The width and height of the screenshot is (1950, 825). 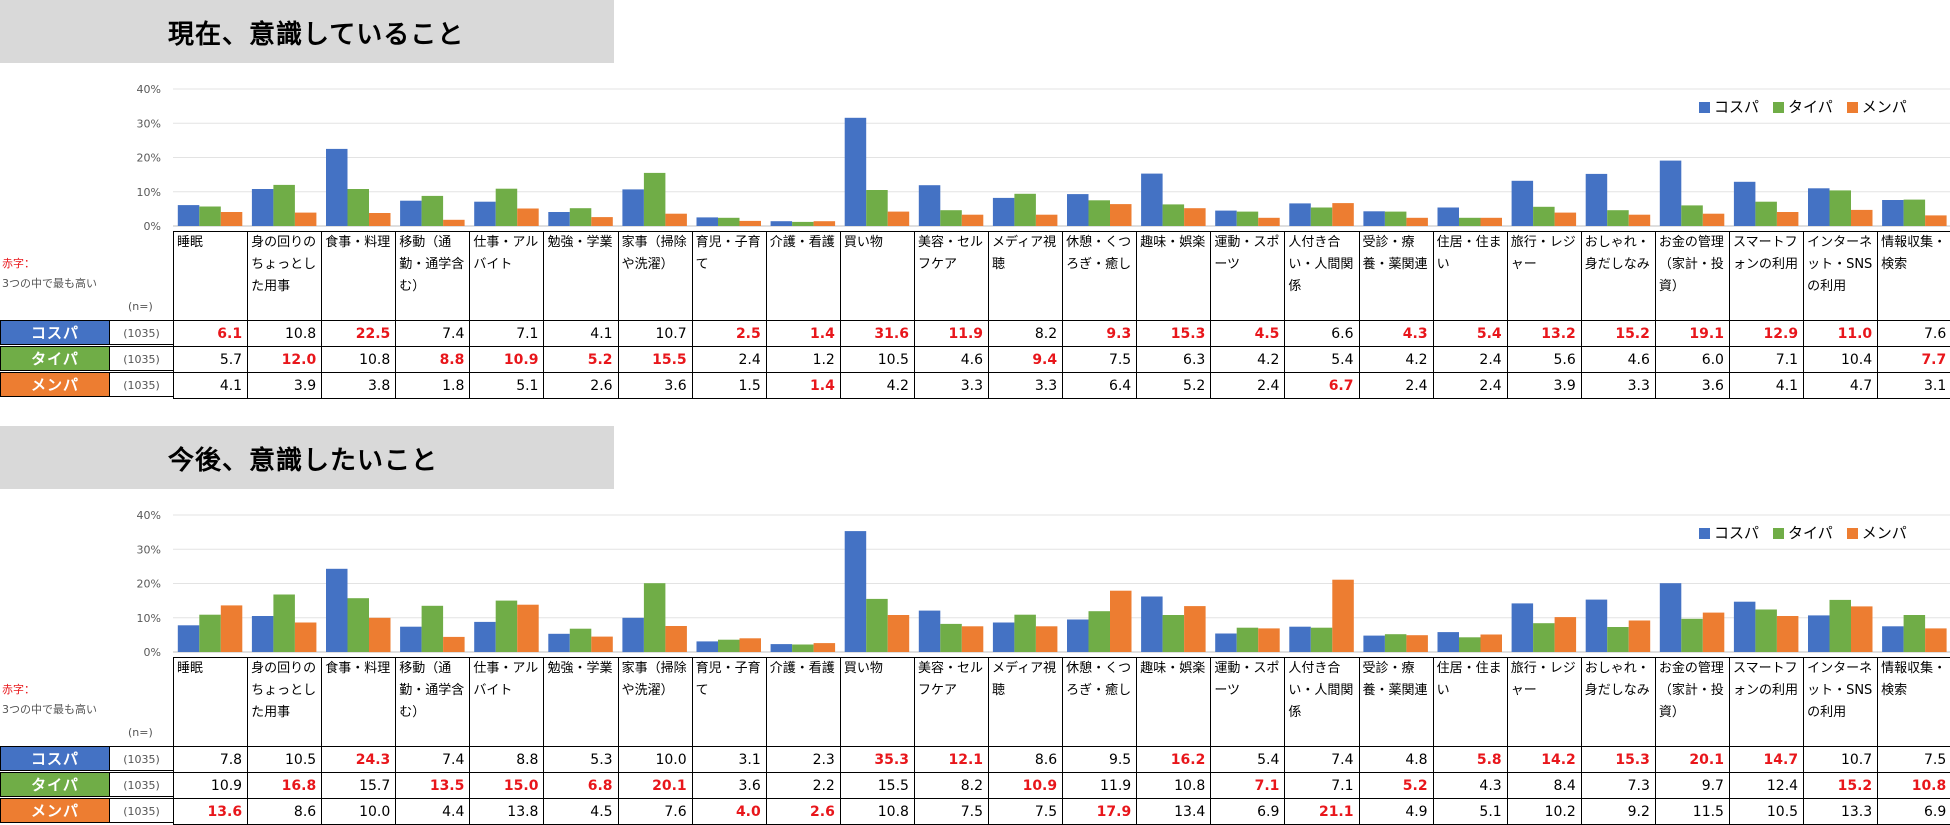 What do you see at coordinates (1692, 786) in the screenshot?
I see `value-cell: 9.7` at bounding box center [1692, 786].